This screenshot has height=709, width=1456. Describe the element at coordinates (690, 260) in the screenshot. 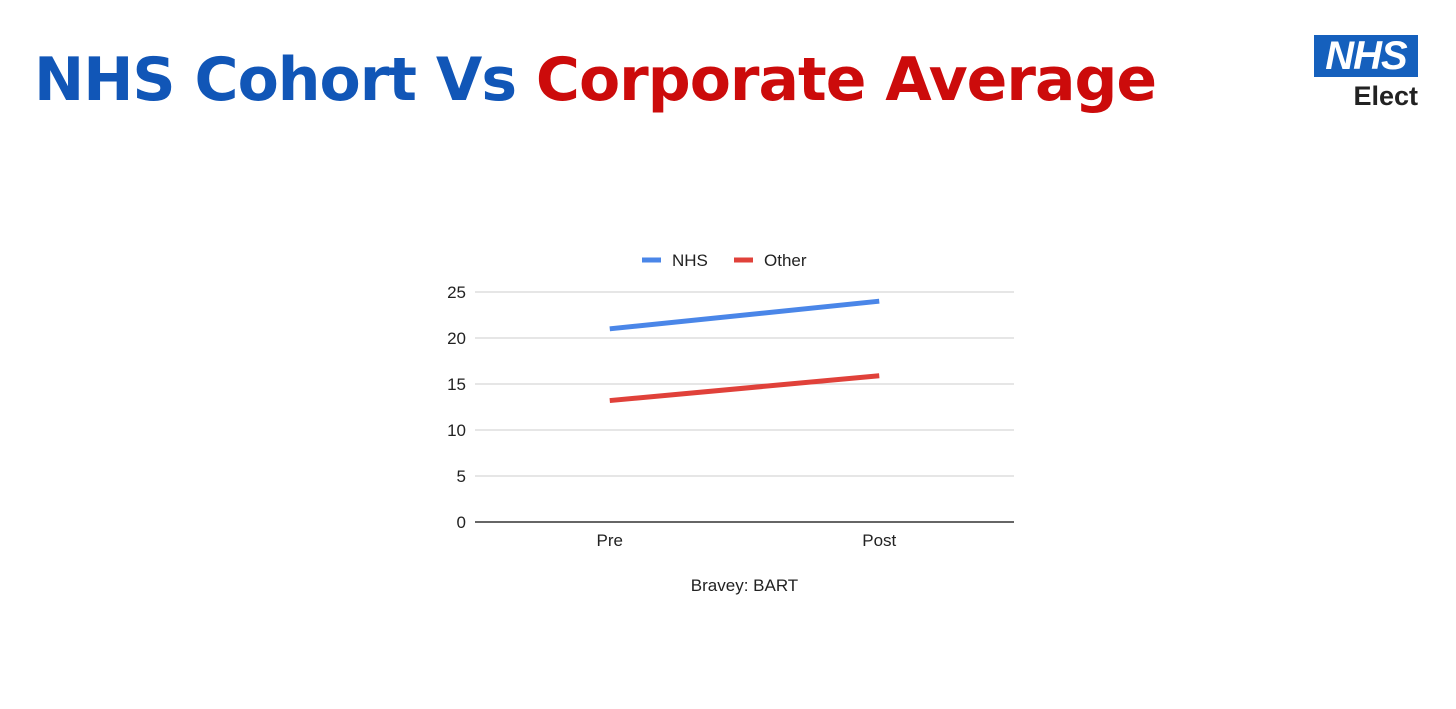

I see `legend-label-nhs: NHS` at that location.